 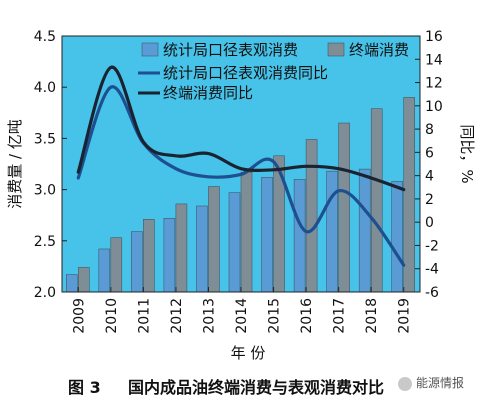 I want to click on legend-label-apparent: 统计局口径表观消费, so click(x=230, y=50).